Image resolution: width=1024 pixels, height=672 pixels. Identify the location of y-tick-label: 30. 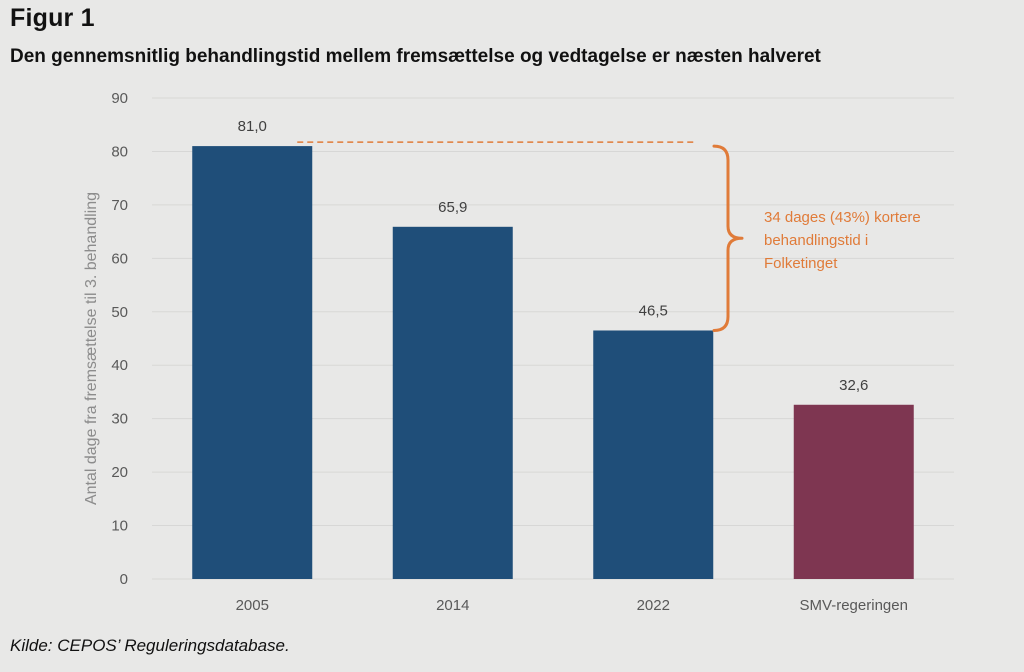
(119, 419).